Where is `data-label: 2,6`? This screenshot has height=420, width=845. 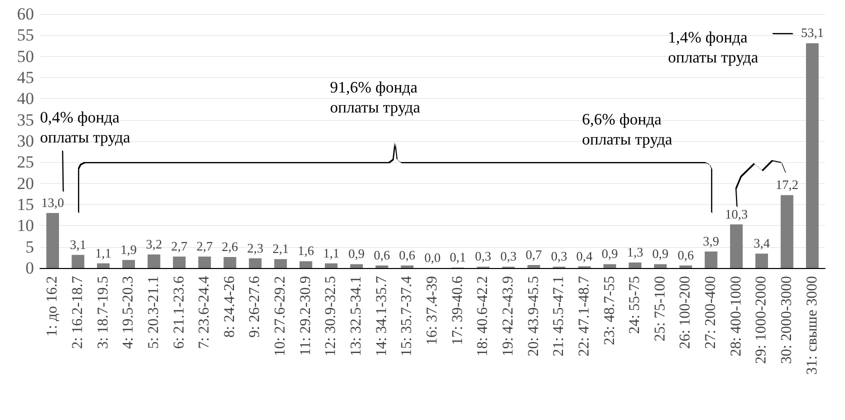
data-label: 2,6 is located at coordinates (230, 246).